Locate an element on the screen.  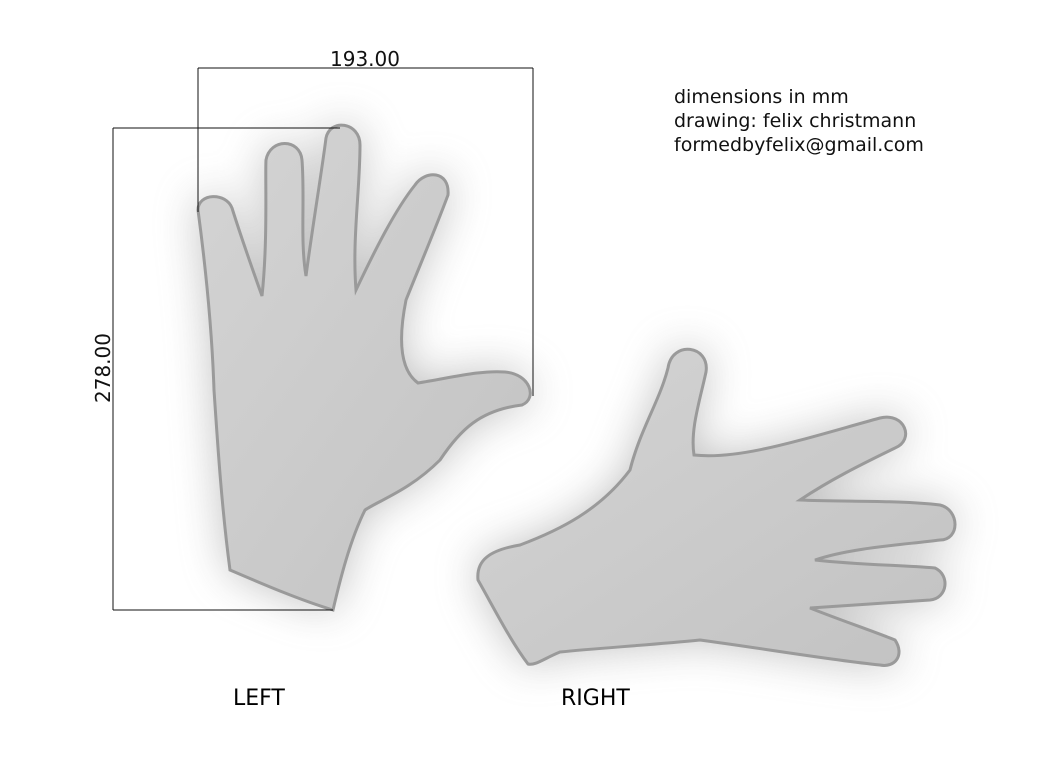
drawing-credit: drawing: felix christmann is located at coordinates (795, 121).